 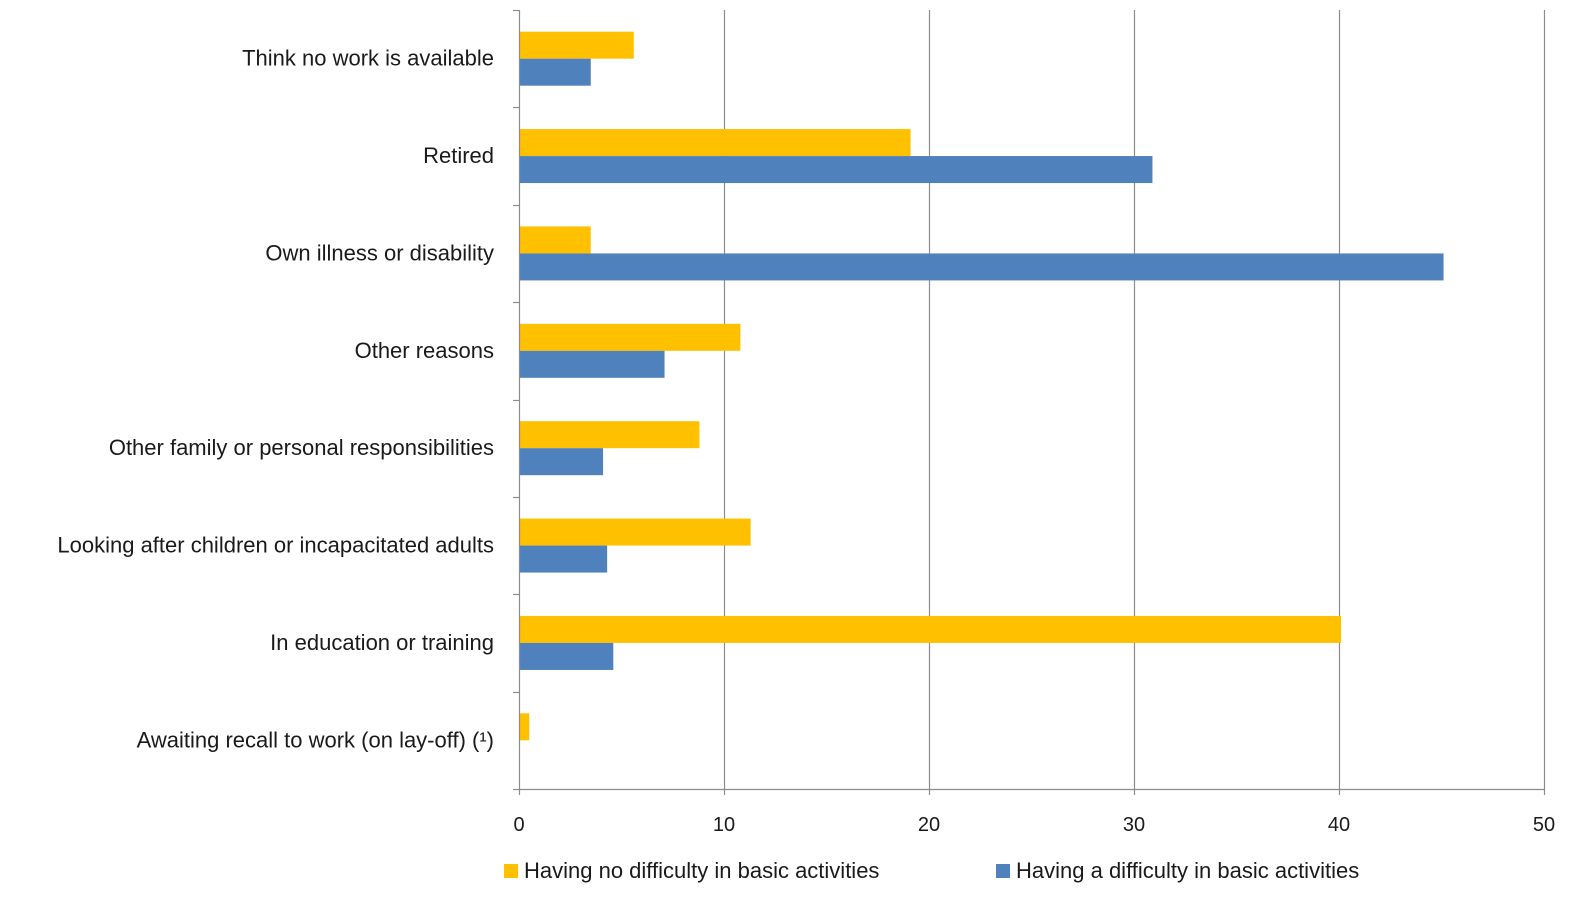 I want to click on x-tick-label: 10, so click(x=724, y=825).